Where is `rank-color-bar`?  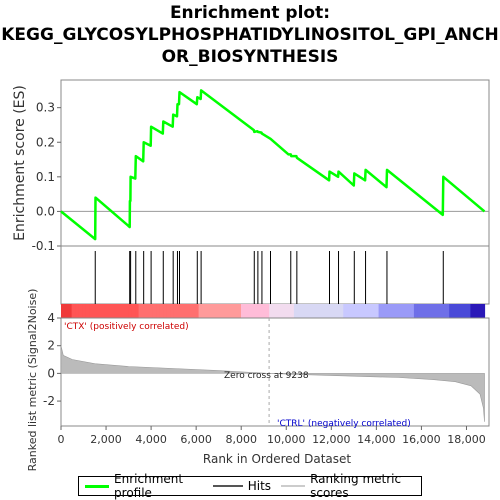
rank-color-bar is located at coordinates (273, 311).